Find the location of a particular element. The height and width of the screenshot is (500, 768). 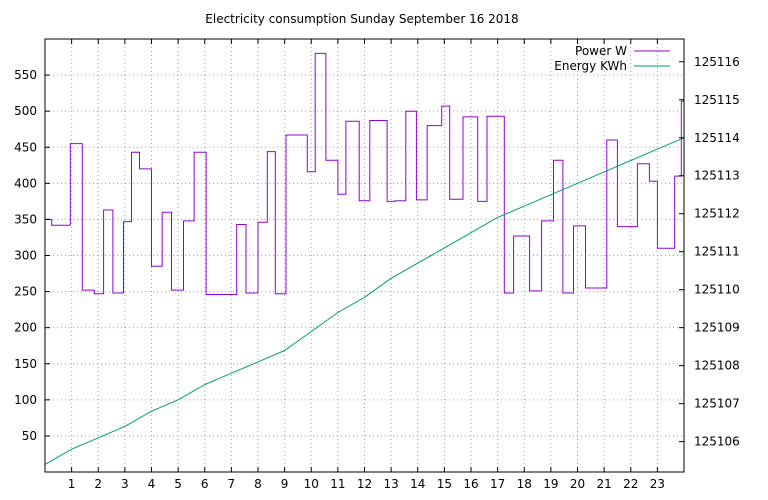

x-tick-label: 1 is located at coordinates (72, 484).